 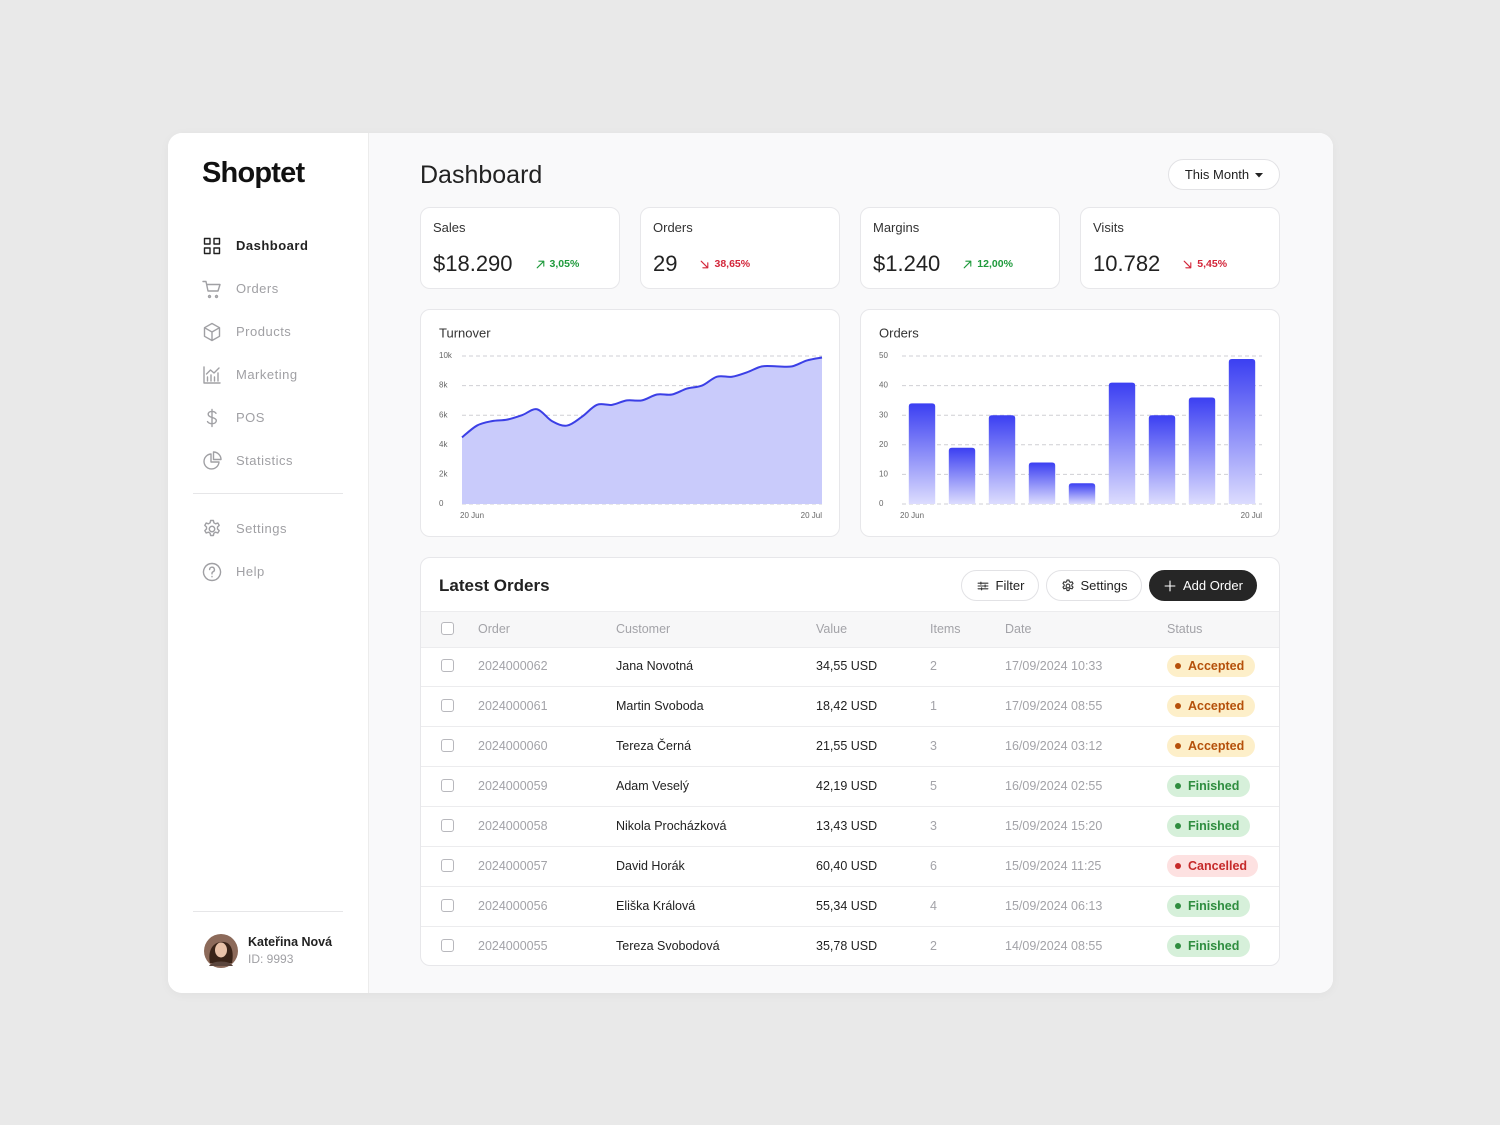 I want to click on kpi-row: $1.240 12,00%, so click(x=943, y=264).